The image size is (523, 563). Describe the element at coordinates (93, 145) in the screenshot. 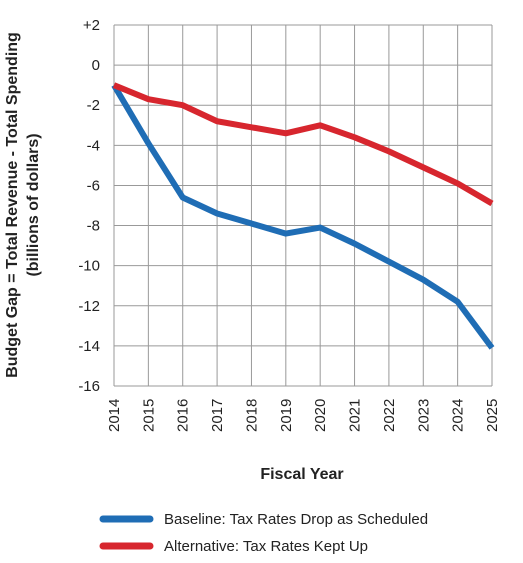

I see `y-tick-label: -4` at that location.